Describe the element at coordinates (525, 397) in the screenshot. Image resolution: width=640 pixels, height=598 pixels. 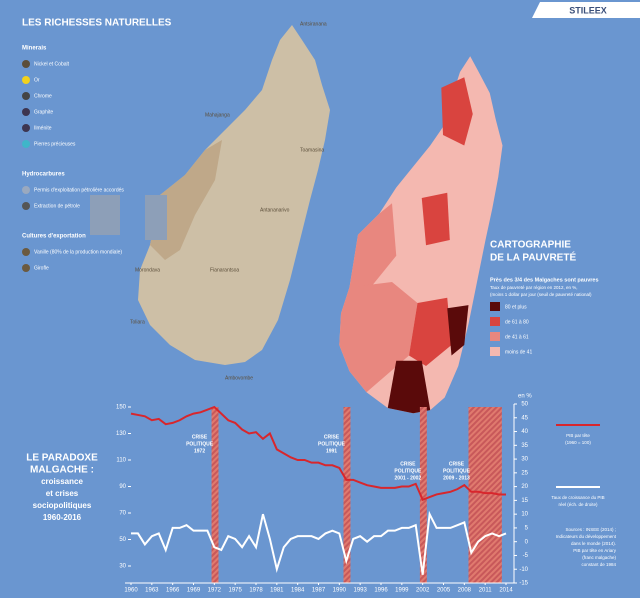
I see `y2-axis-label: en %` at that location.